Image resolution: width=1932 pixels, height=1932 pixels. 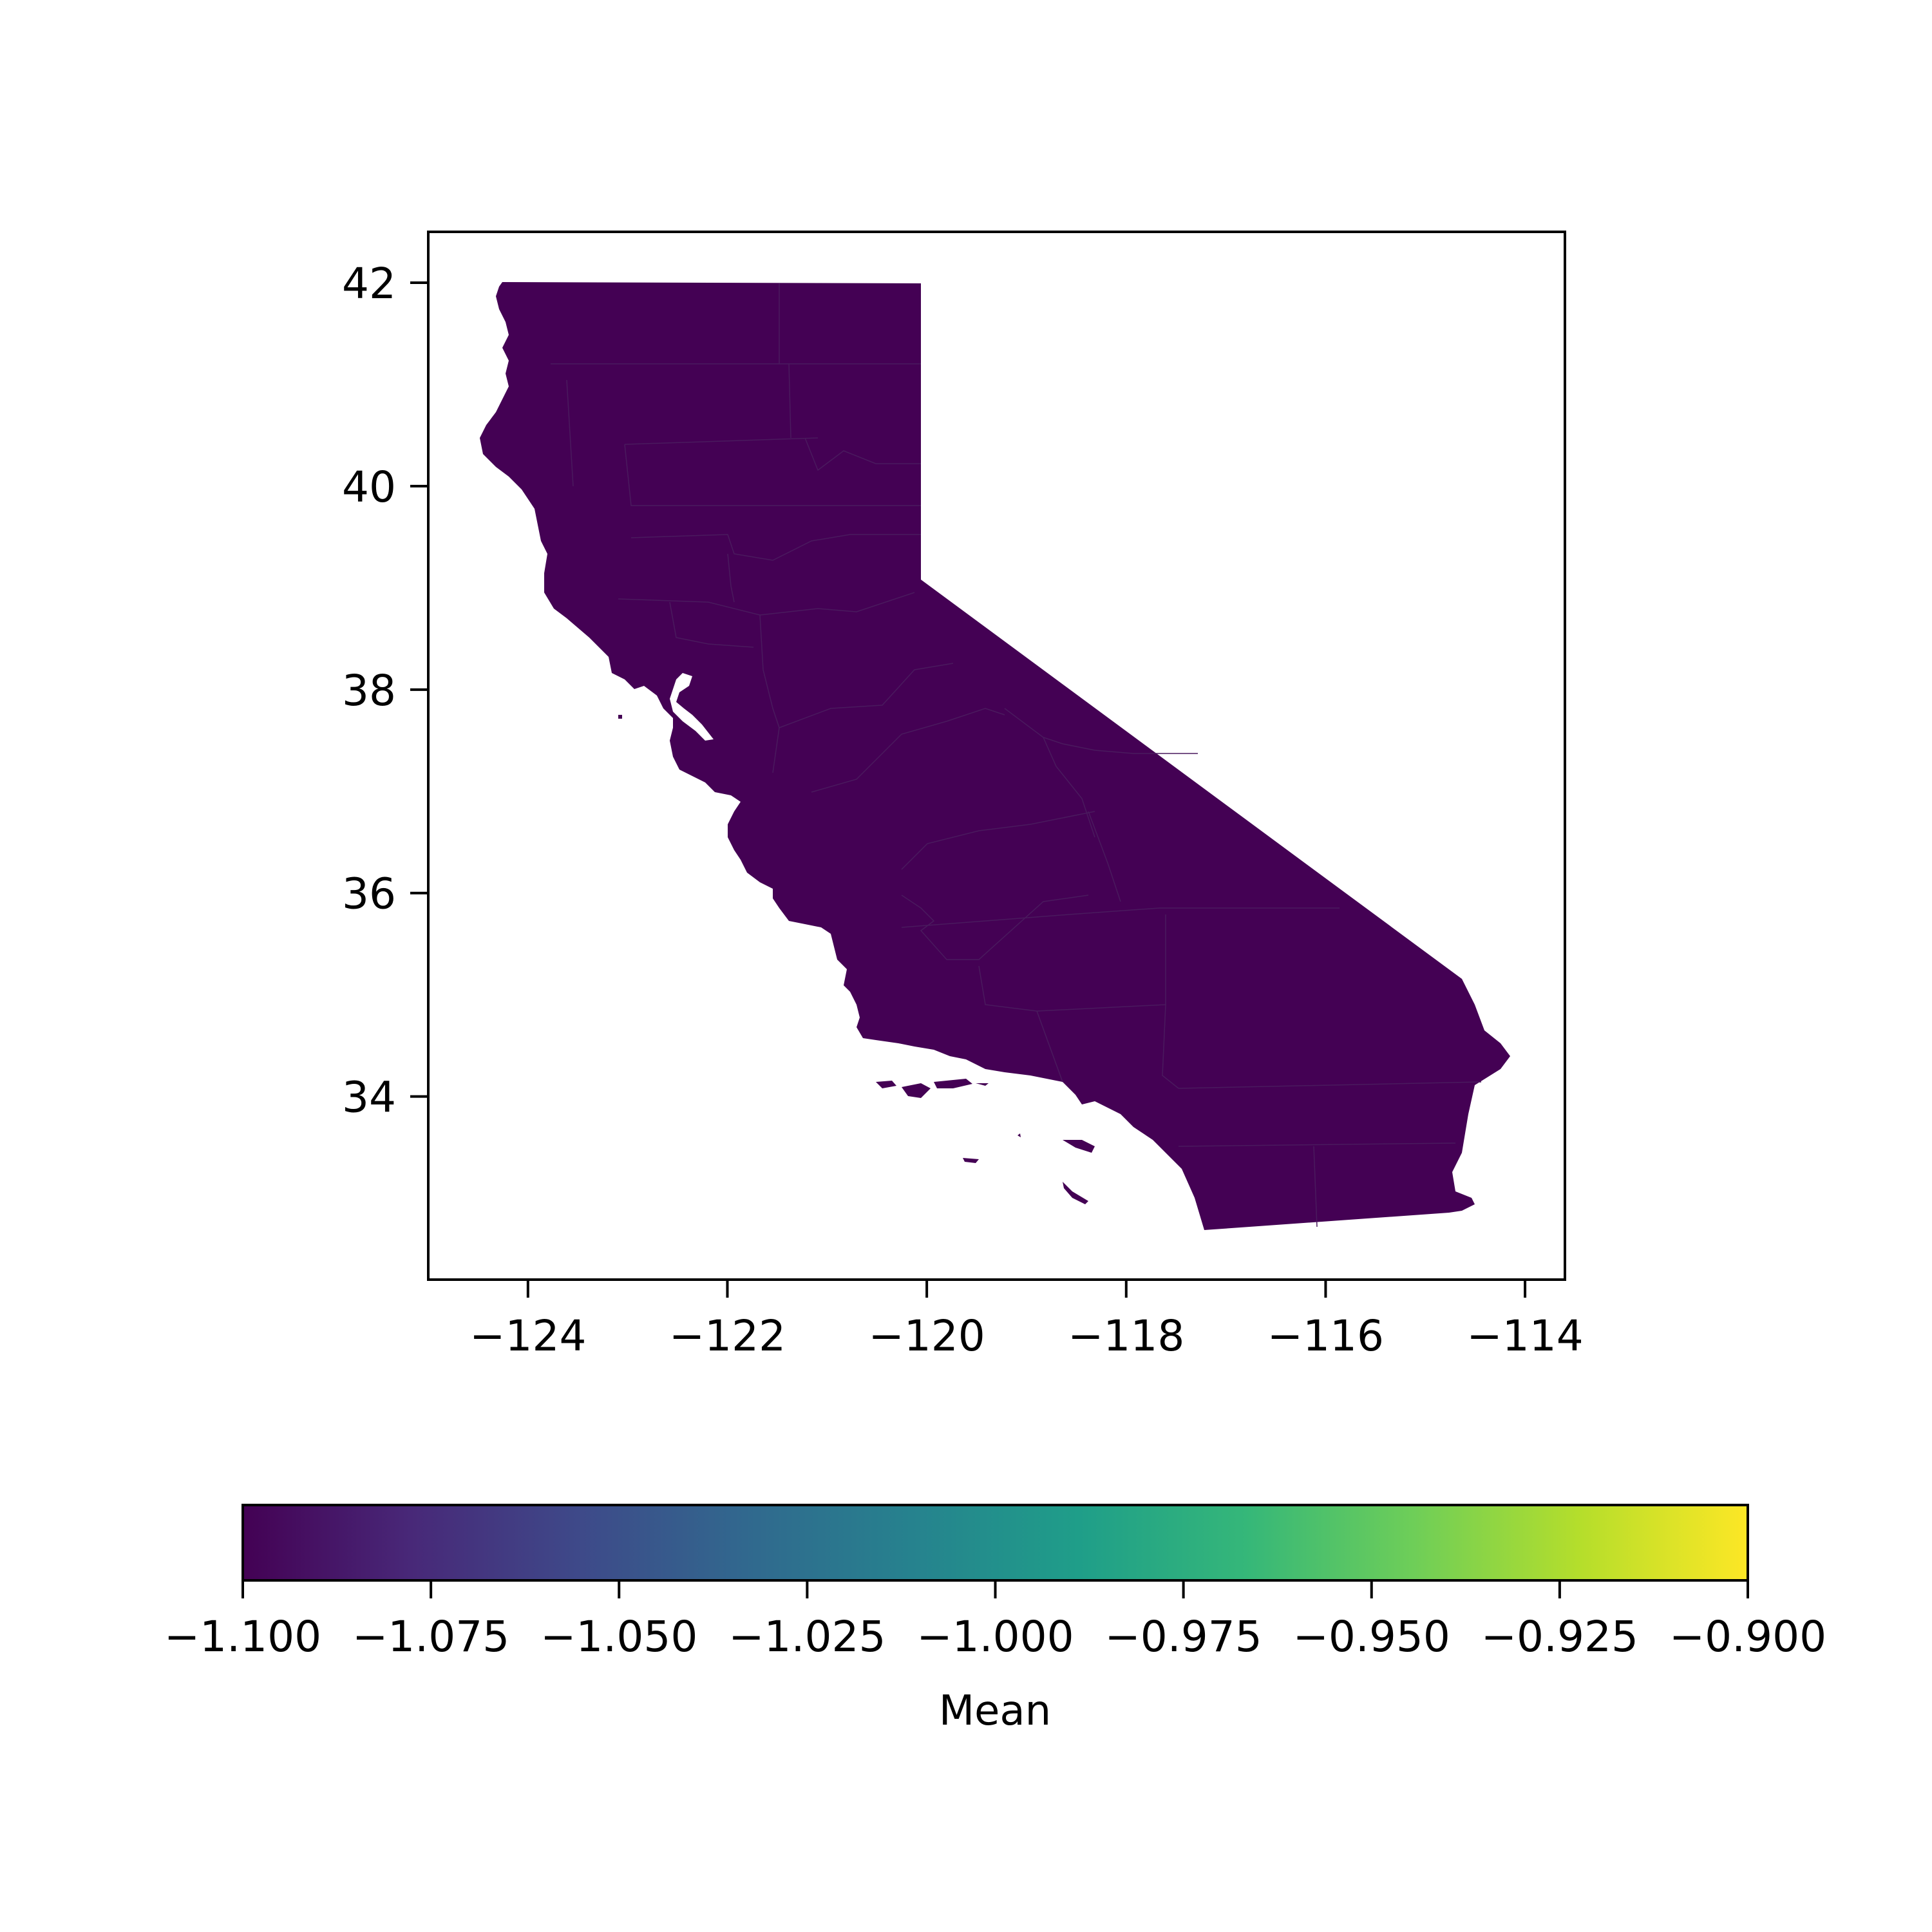 What do you see at coordinates (527, 1336) in the screenshot?
I see `x-tick-label: −124` at bounding box center [527, 1336].